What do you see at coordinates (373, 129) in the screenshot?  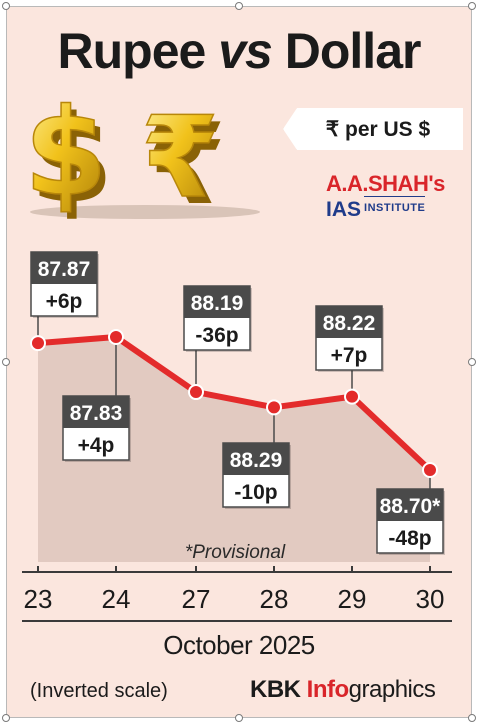 I see `unit-label: ₹ per US $` at bounding box center [373, 129].